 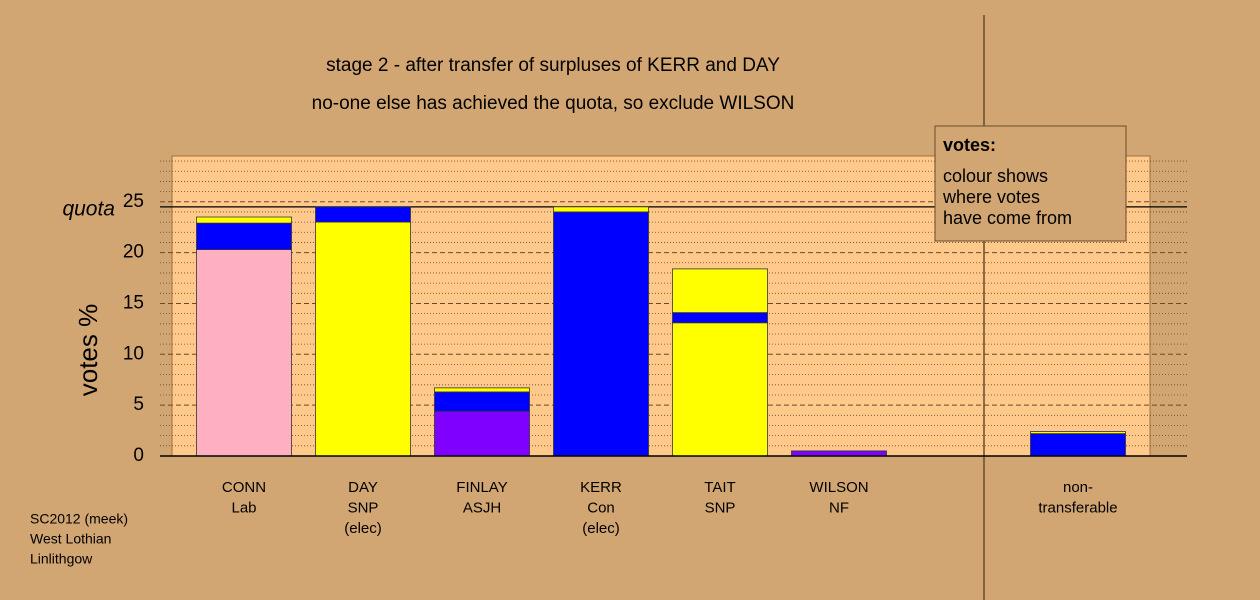 What do you see at coordinates (133, 353) in the screenshot?
I see `y-tick-label: 10` at bounding box center [133, 353].